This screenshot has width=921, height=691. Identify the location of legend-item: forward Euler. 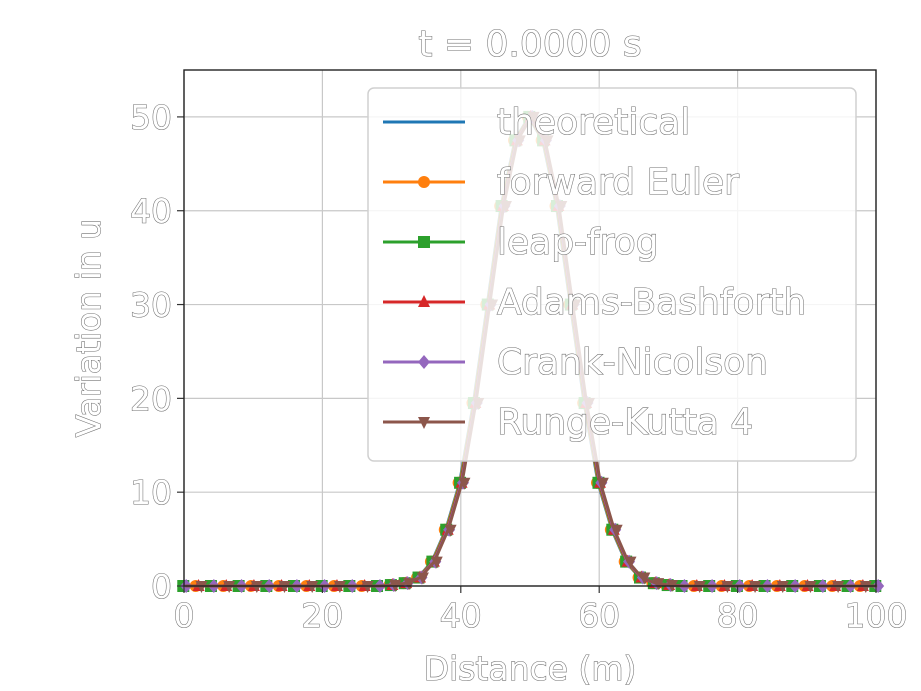
(561, 182).